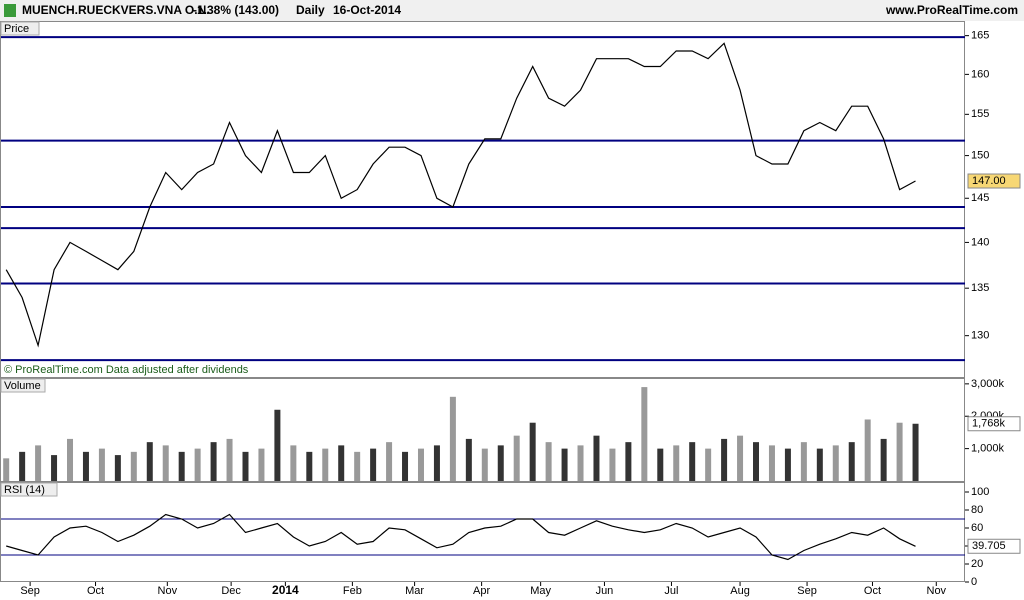 This screenshot has height=600, width=1024. What do you see at coordinates (605, 591) in the screenshot?
I see `x-tick-label: Jun` at bounding box center [605, 591].